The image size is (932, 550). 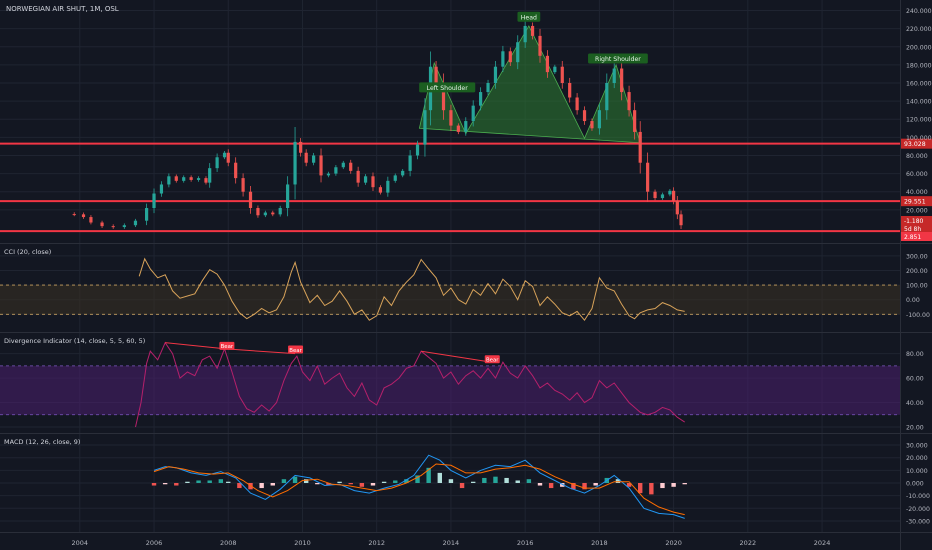 What do you see at coordinates (914, 221) in the screenshot?
I see `last-price-label: -1.180` at bounding box center [914, 221].